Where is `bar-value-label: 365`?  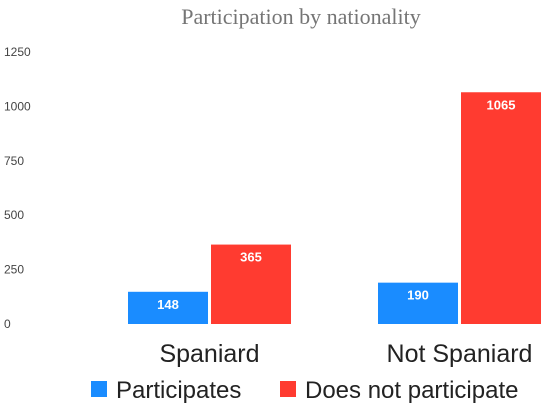 bar-value-label: 365 is located at coordinates (251, 257).